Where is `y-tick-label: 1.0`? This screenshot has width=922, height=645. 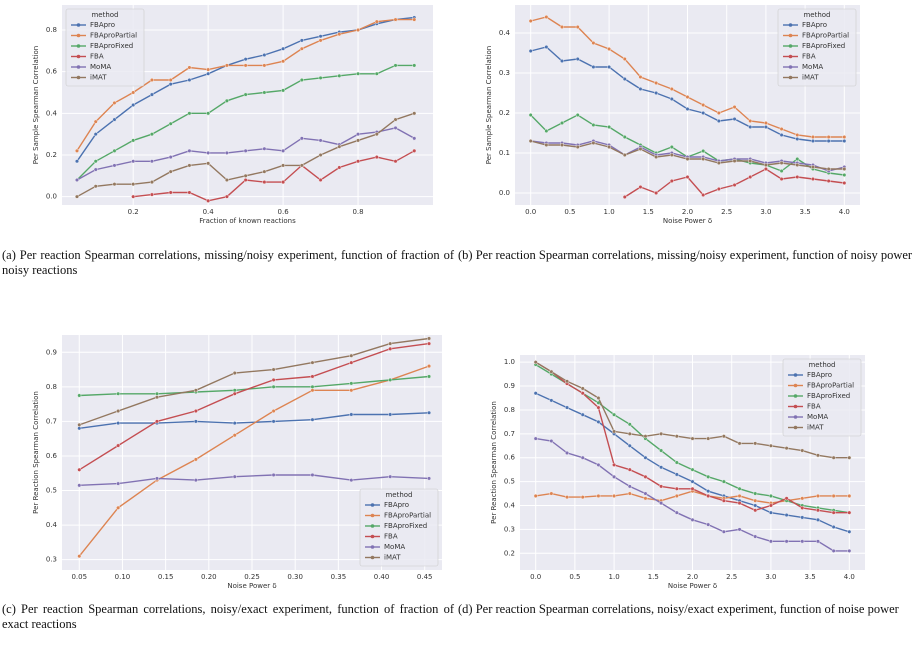
y-tick-label: 1.0 is located at coordinates (509, 362).